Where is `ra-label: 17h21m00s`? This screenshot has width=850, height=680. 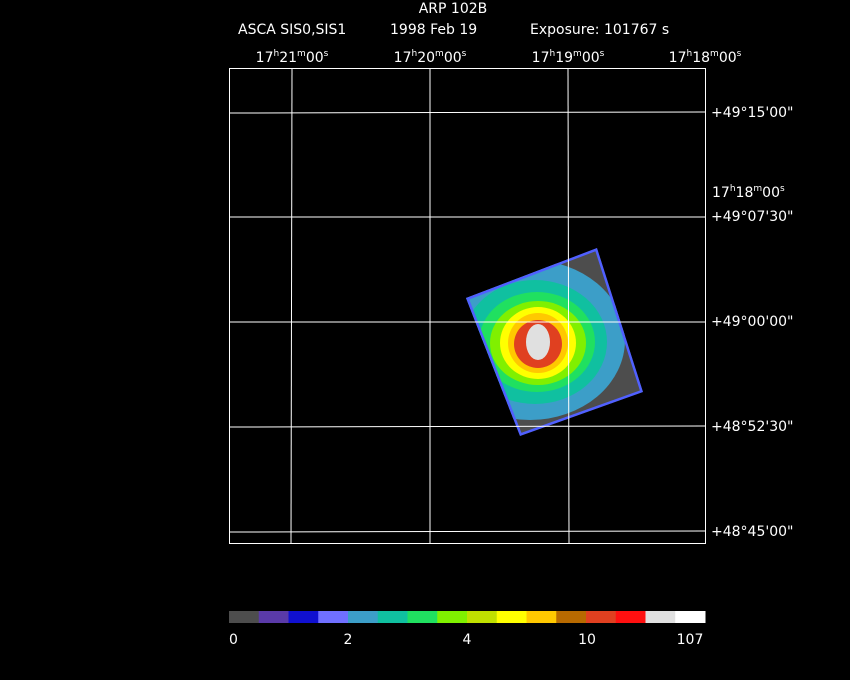 ra-label: 17h21m00s is located at coordinates (292, 58).